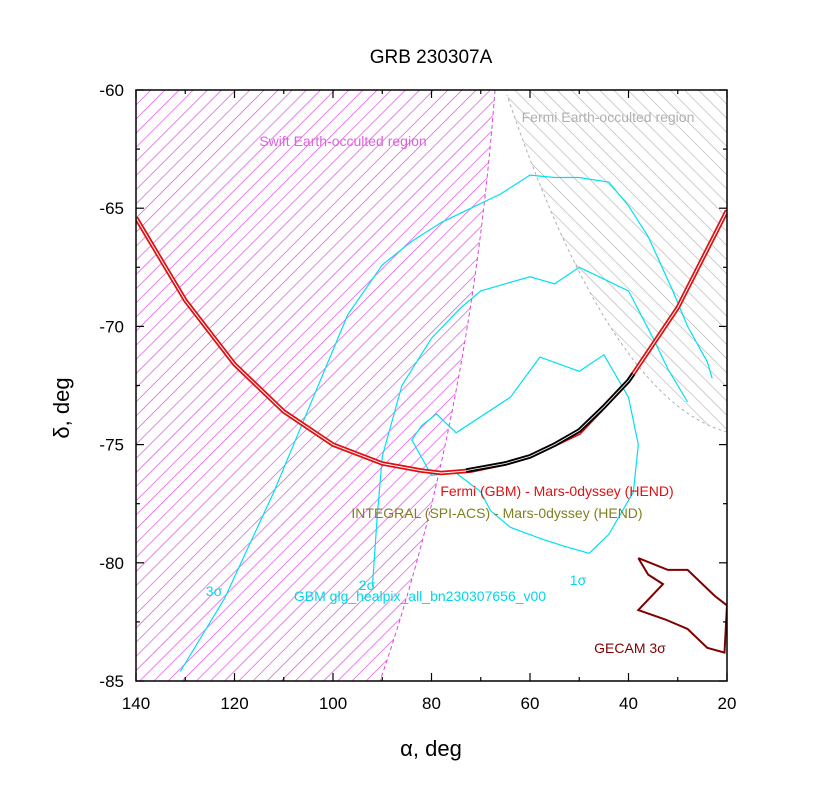  I want to click on x-tick-label: 140, so click(136, 703).